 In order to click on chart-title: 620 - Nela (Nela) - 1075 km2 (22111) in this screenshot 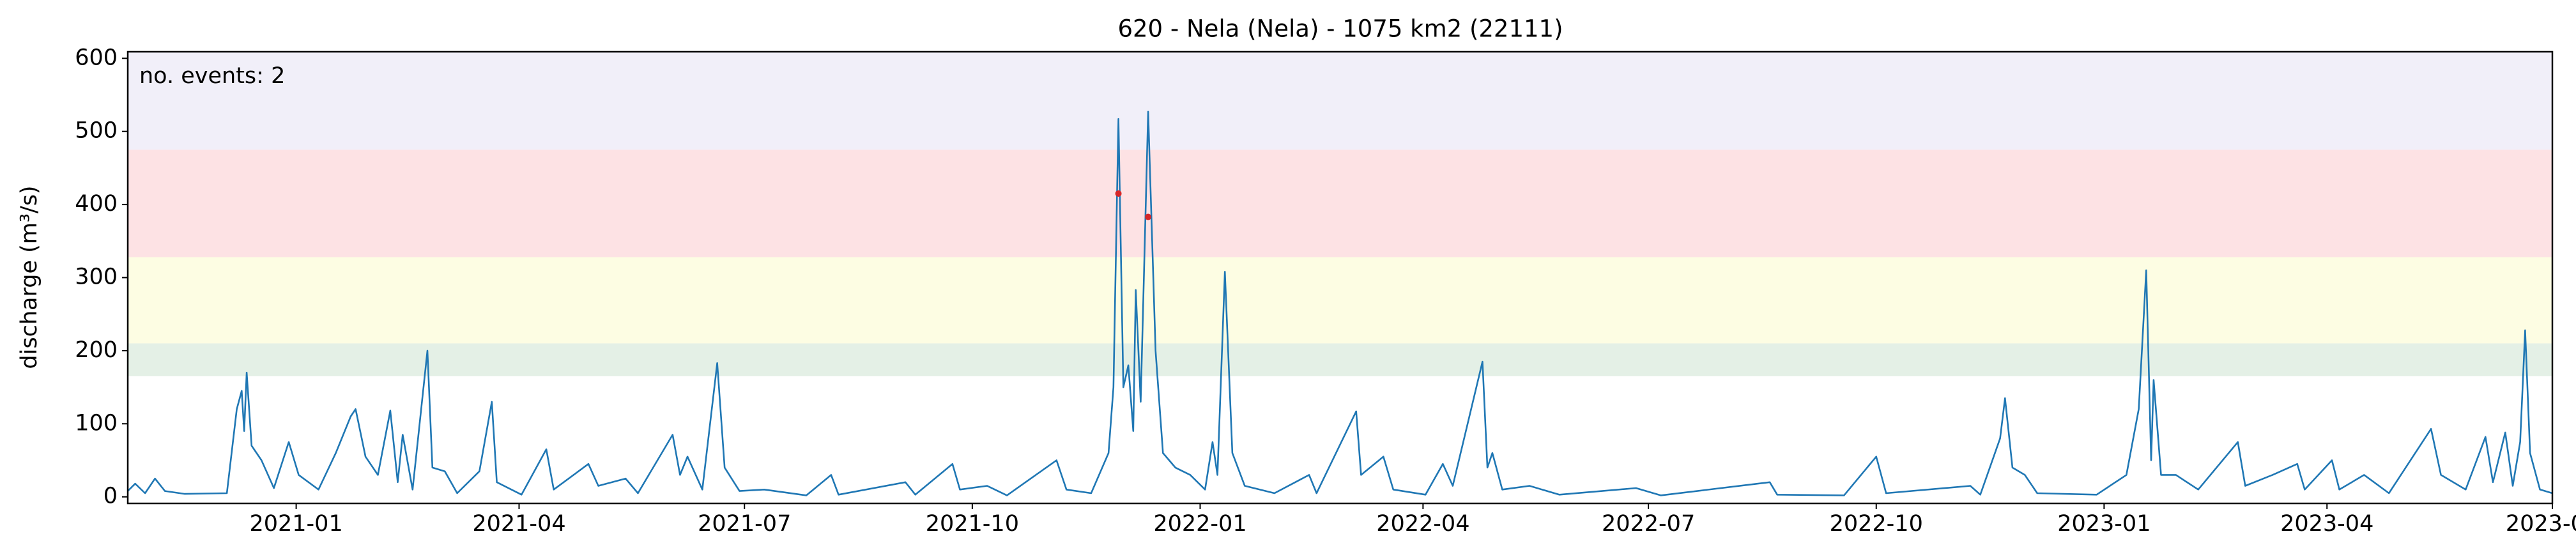, I will do `click(1340, 29)`.